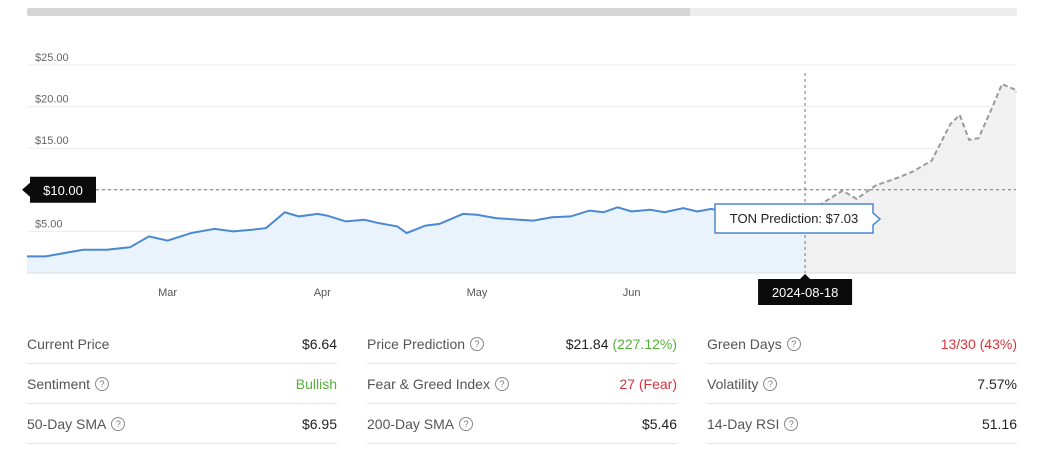  Describe the element at coordinates (794, 218) in the screenshot. I see `prediction-tooltip-label: TON Prediction: $7.03` at that location.